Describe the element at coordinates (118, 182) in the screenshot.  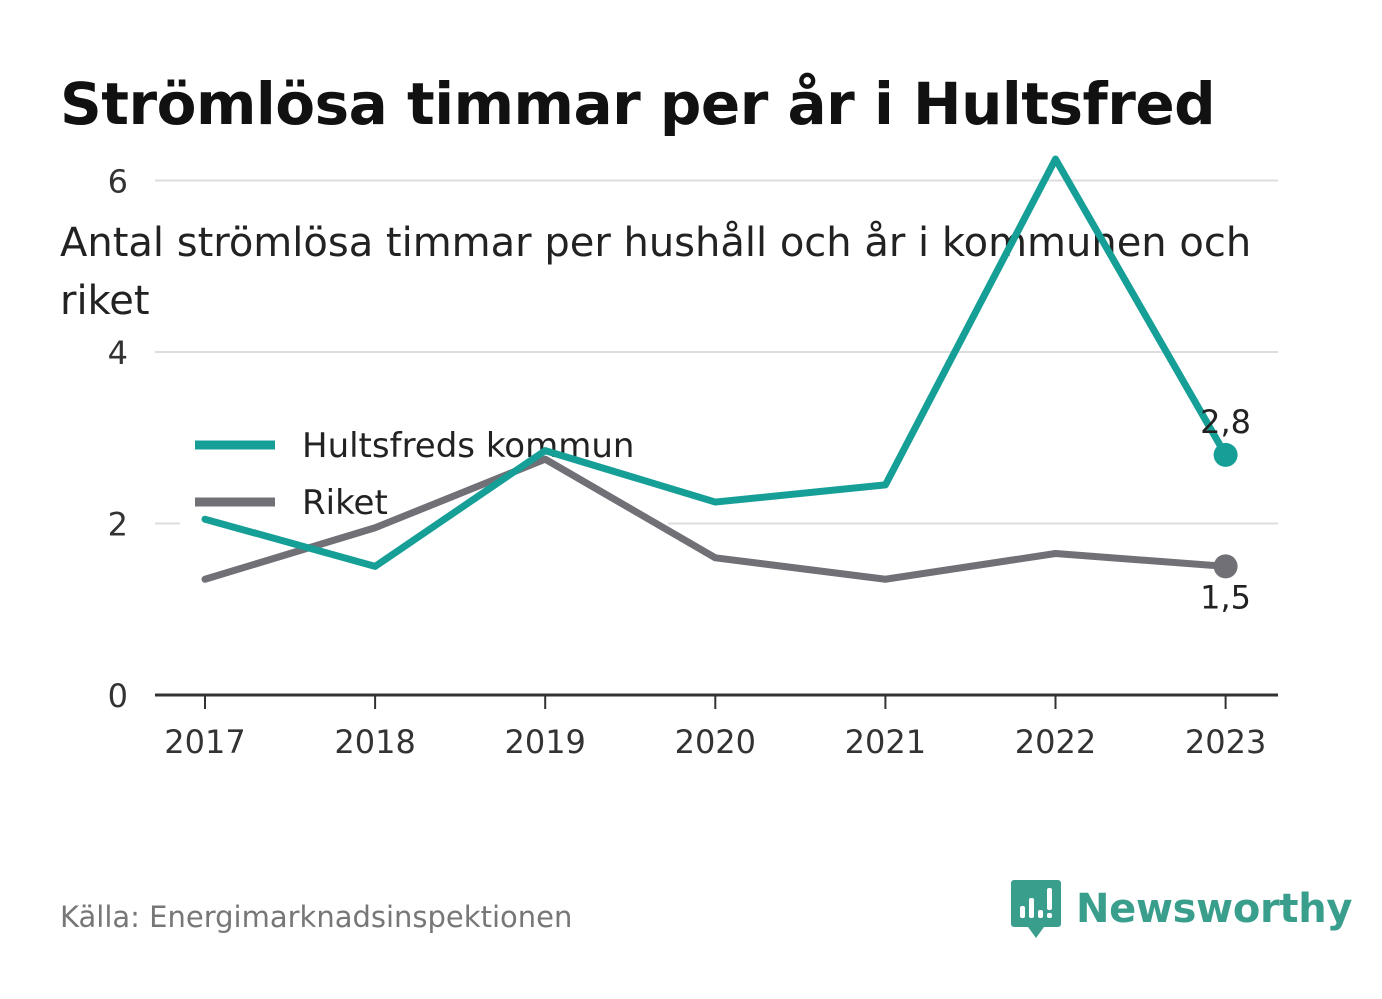
I see `y-tick-label: 6` at that location.